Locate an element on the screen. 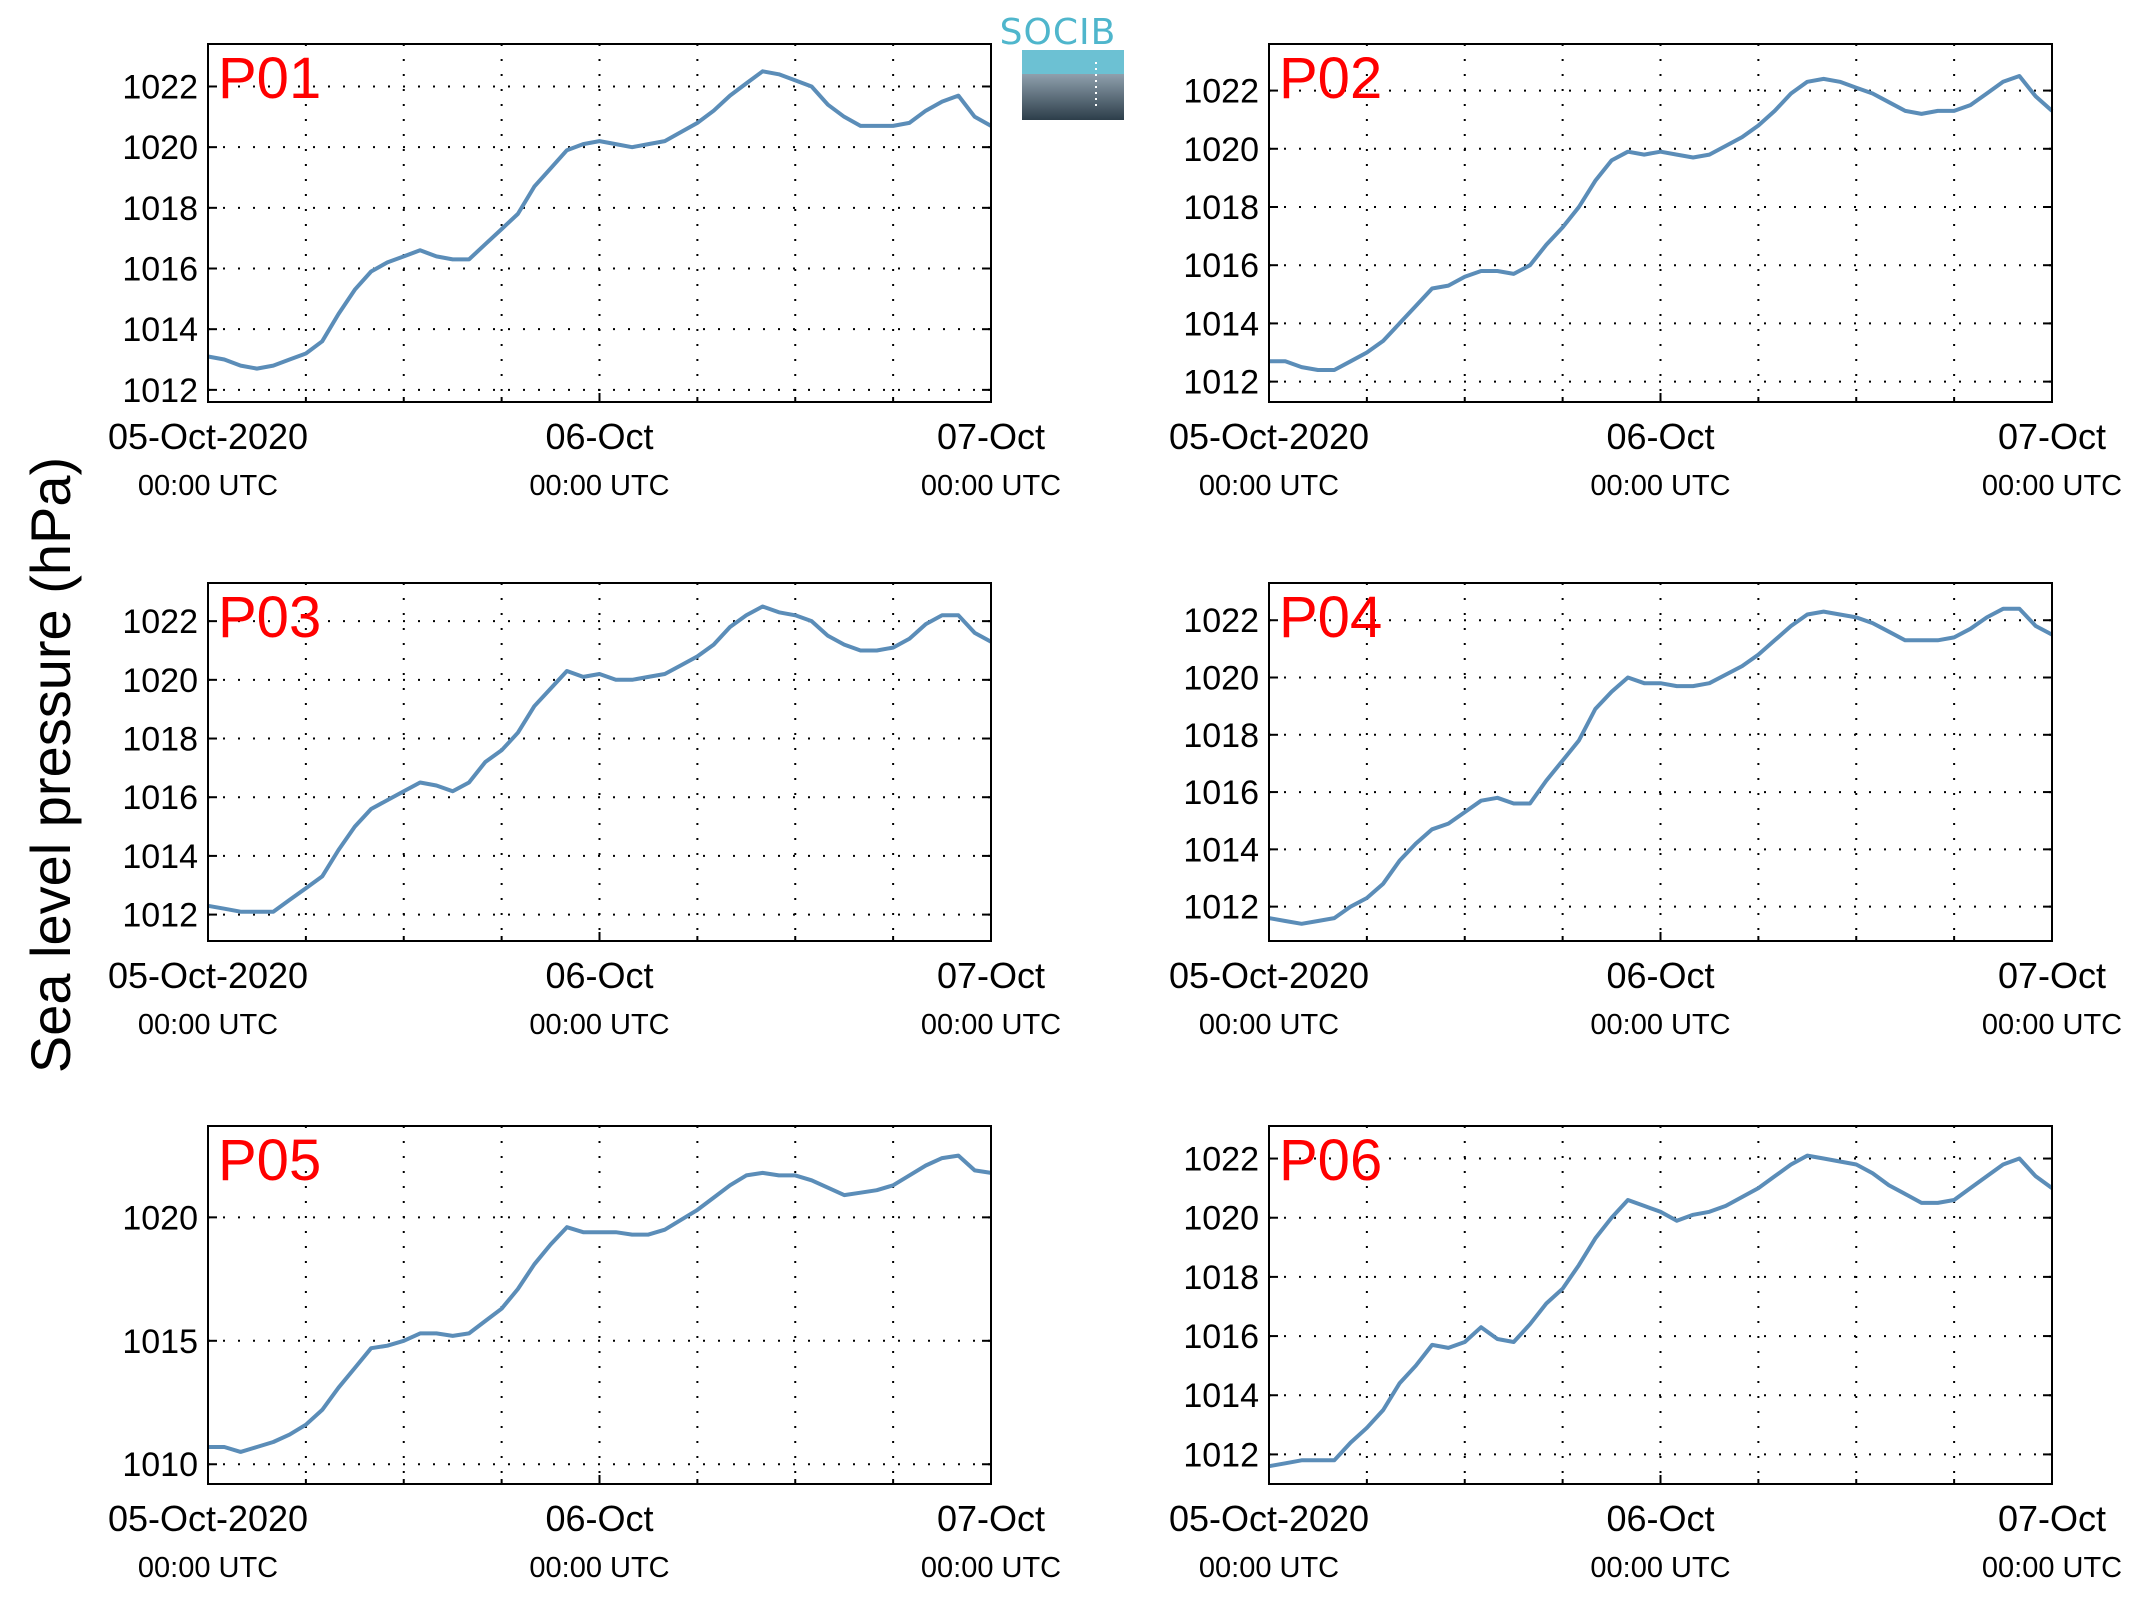 This screenshot has width=2138, height=1608. series-line-p02 is located at coordinates (1661, 223).